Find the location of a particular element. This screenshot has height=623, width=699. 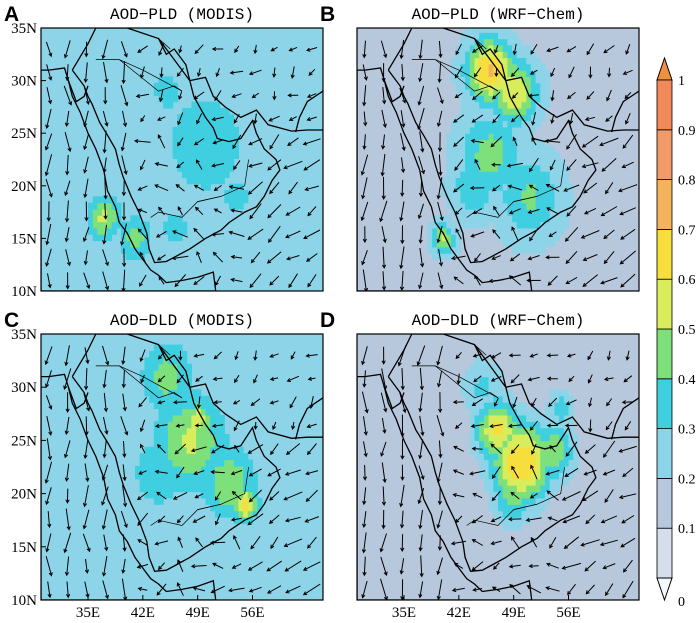

lat-tick-label: 25N is located at coordinates (24, 134).